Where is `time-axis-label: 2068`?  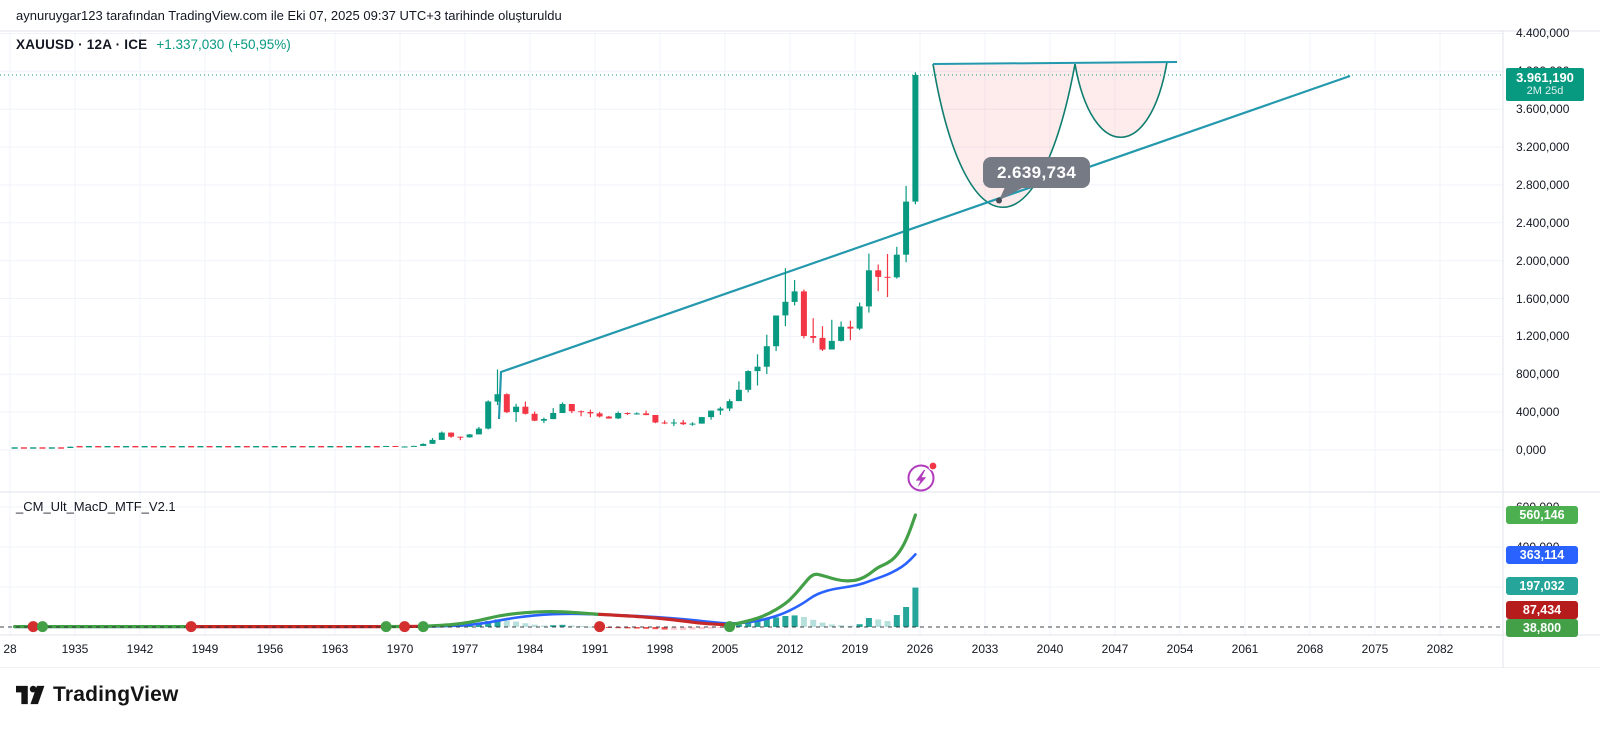 time-axis-label: 2068 is located at coordinates (1310, 649).